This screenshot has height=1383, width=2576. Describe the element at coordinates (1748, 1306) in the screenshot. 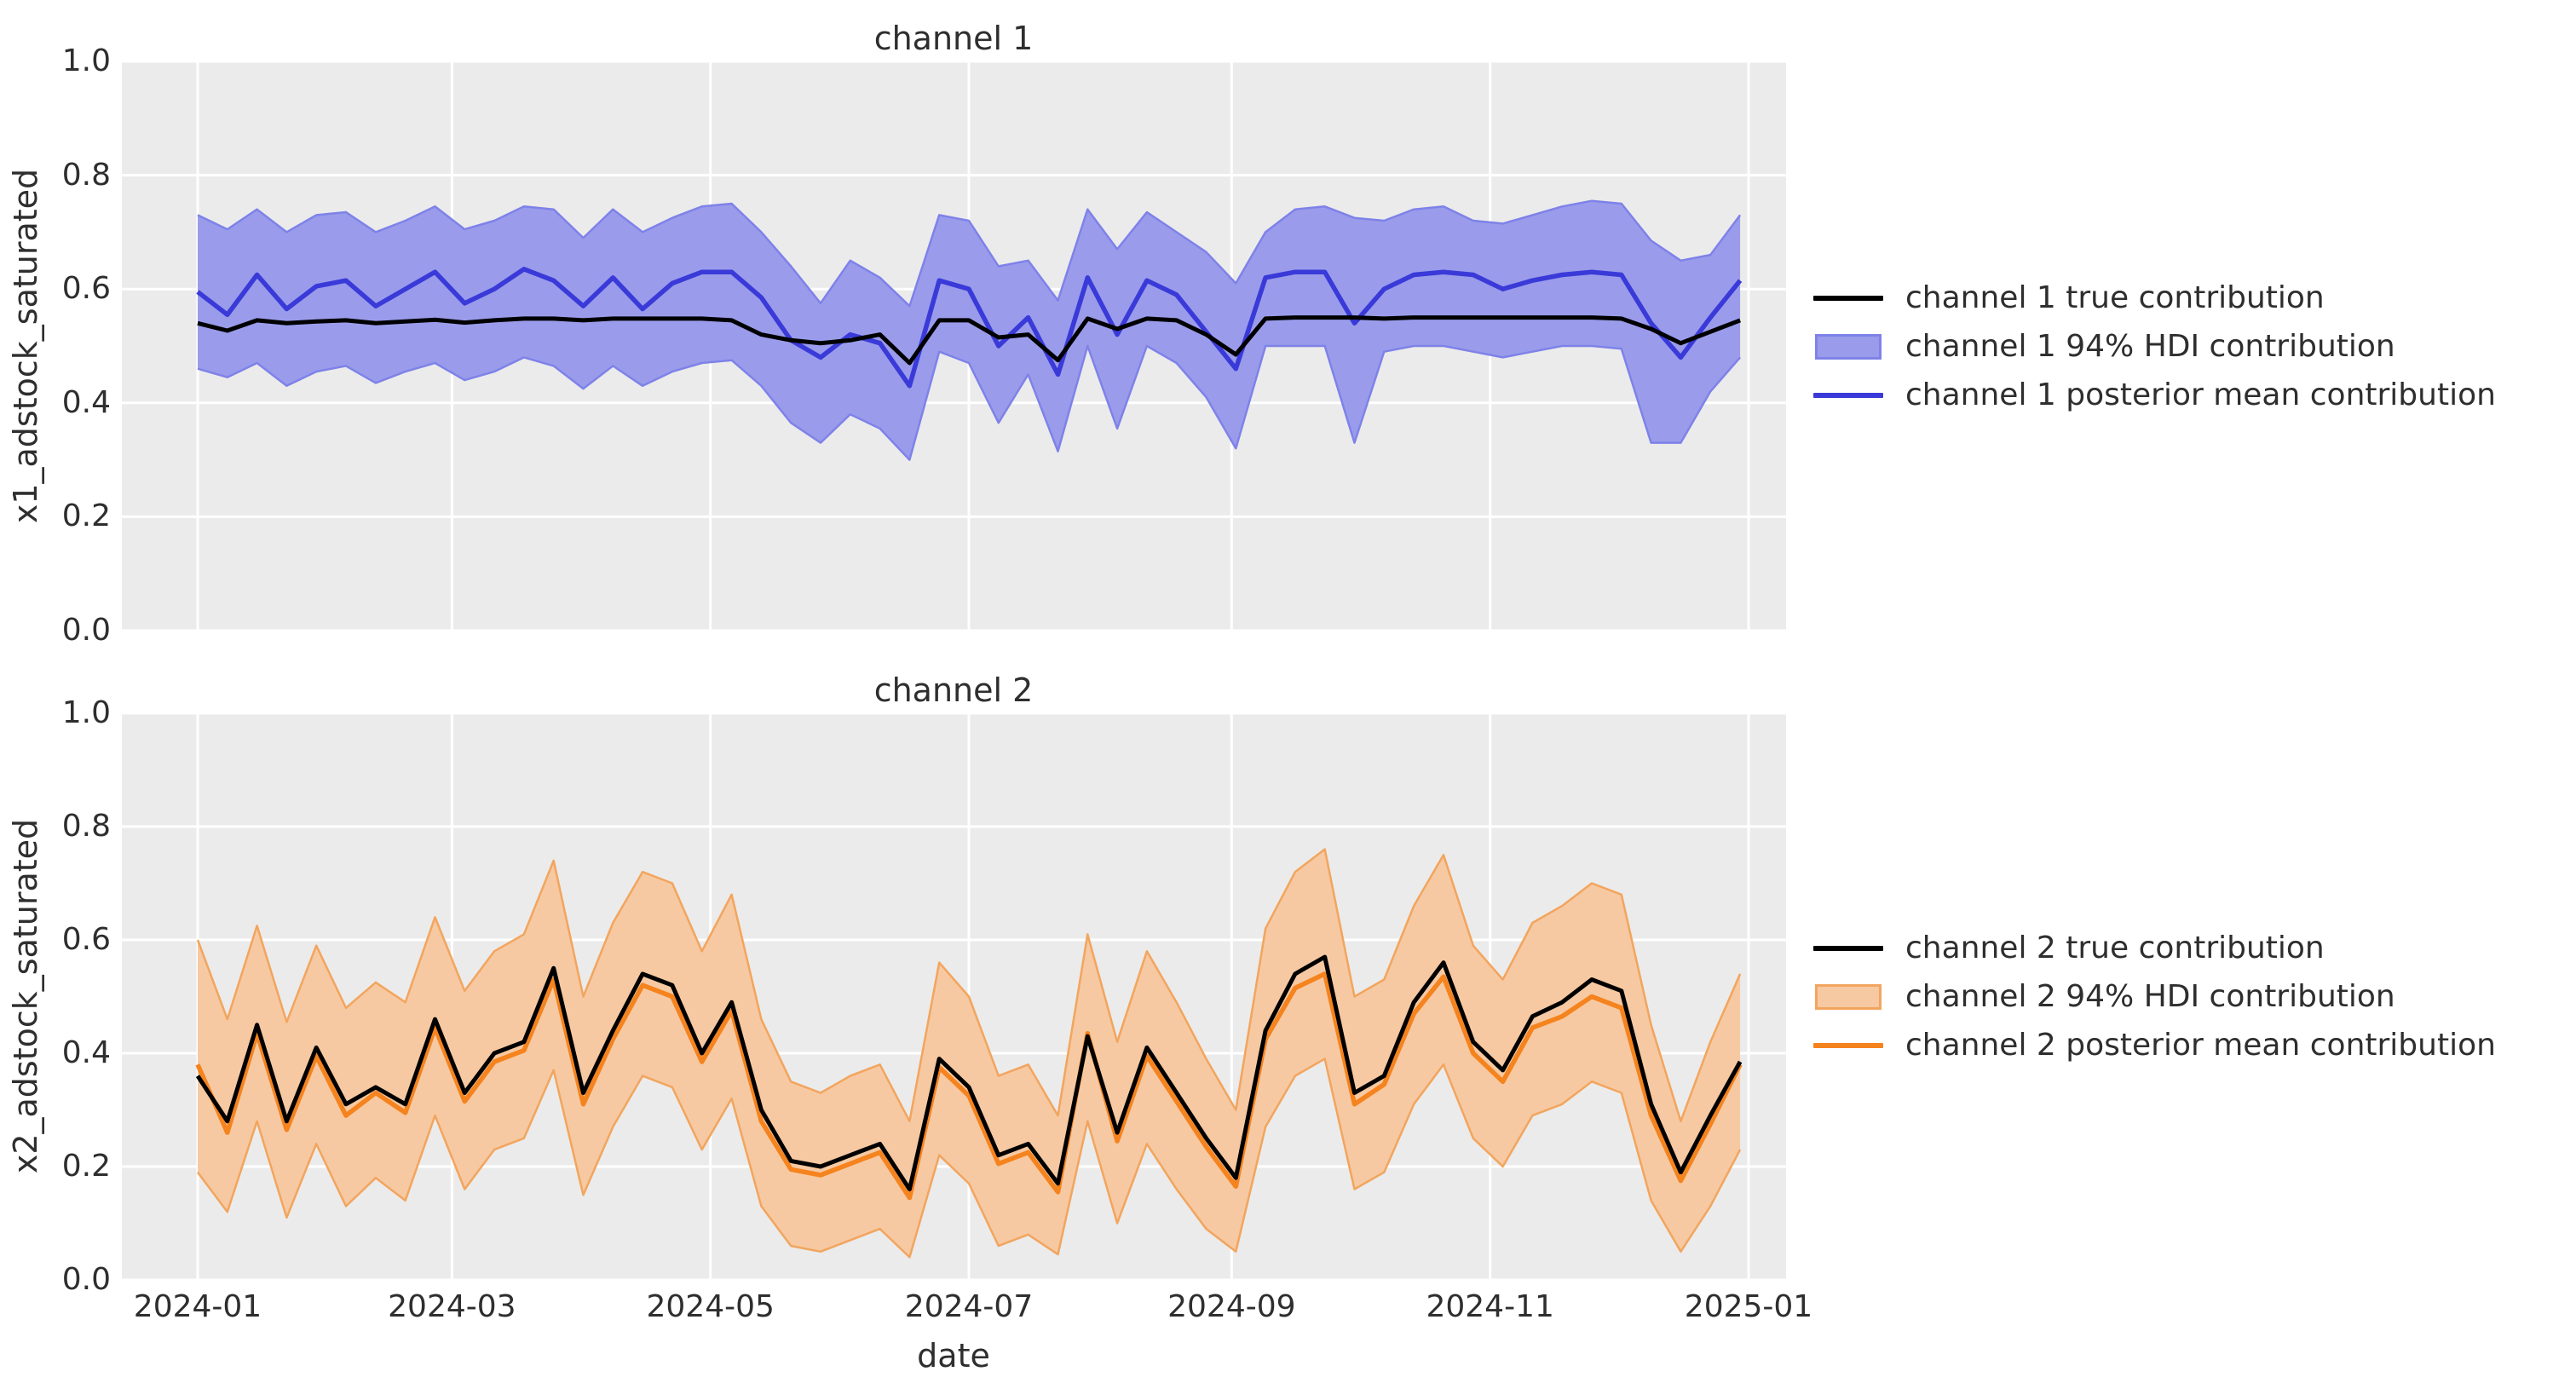

I see `x-tick-label: 2025-01` at that location.